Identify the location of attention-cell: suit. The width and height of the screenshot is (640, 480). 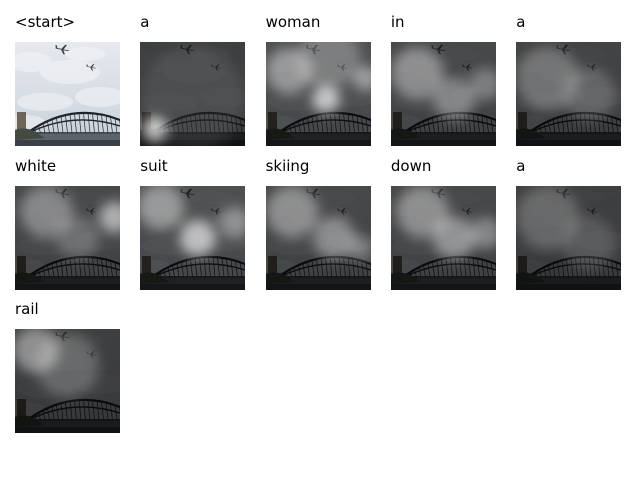
(195, 227).